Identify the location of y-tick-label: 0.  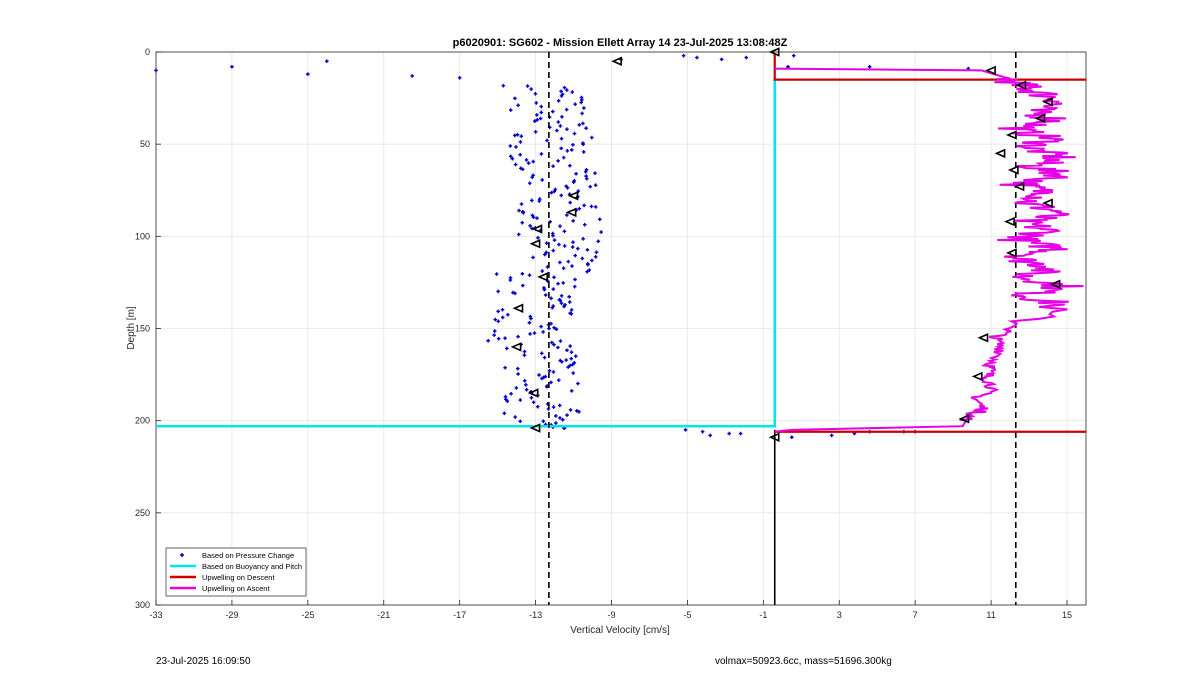
(147, 52).